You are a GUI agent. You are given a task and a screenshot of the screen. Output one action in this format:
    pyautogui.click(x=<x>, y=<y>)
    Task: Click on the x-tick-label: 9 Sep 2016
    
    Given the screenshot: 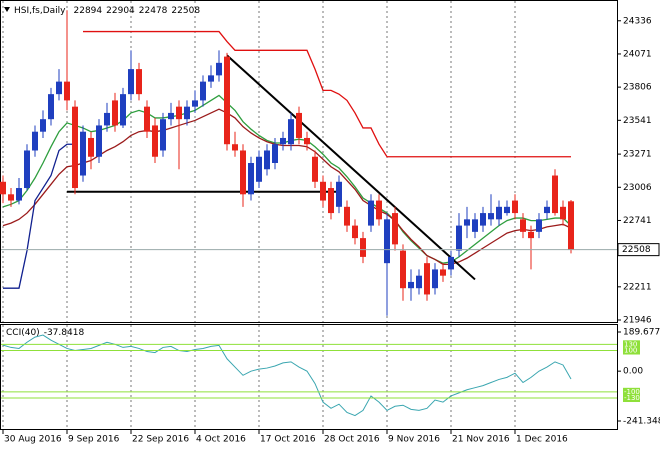 What is the action you would take?
    pyautogui.click(x=94, y=440)
    